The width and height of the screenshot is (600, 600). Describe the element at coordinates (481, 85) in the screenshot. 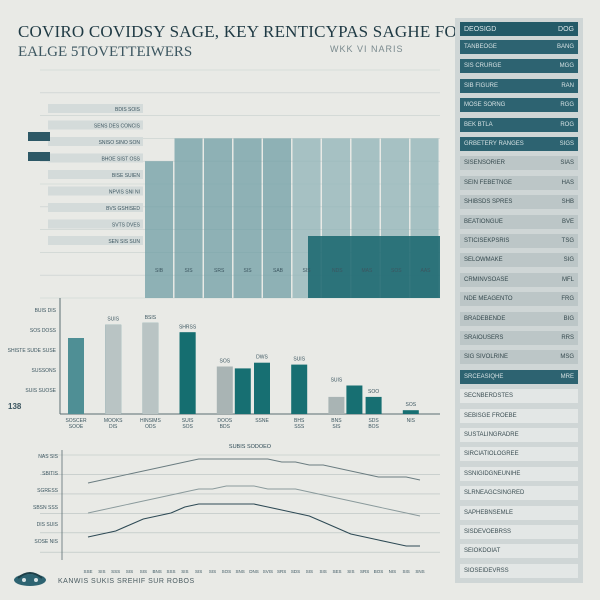

I see `right-panel-row-label: SIB FIGURE` at that location.